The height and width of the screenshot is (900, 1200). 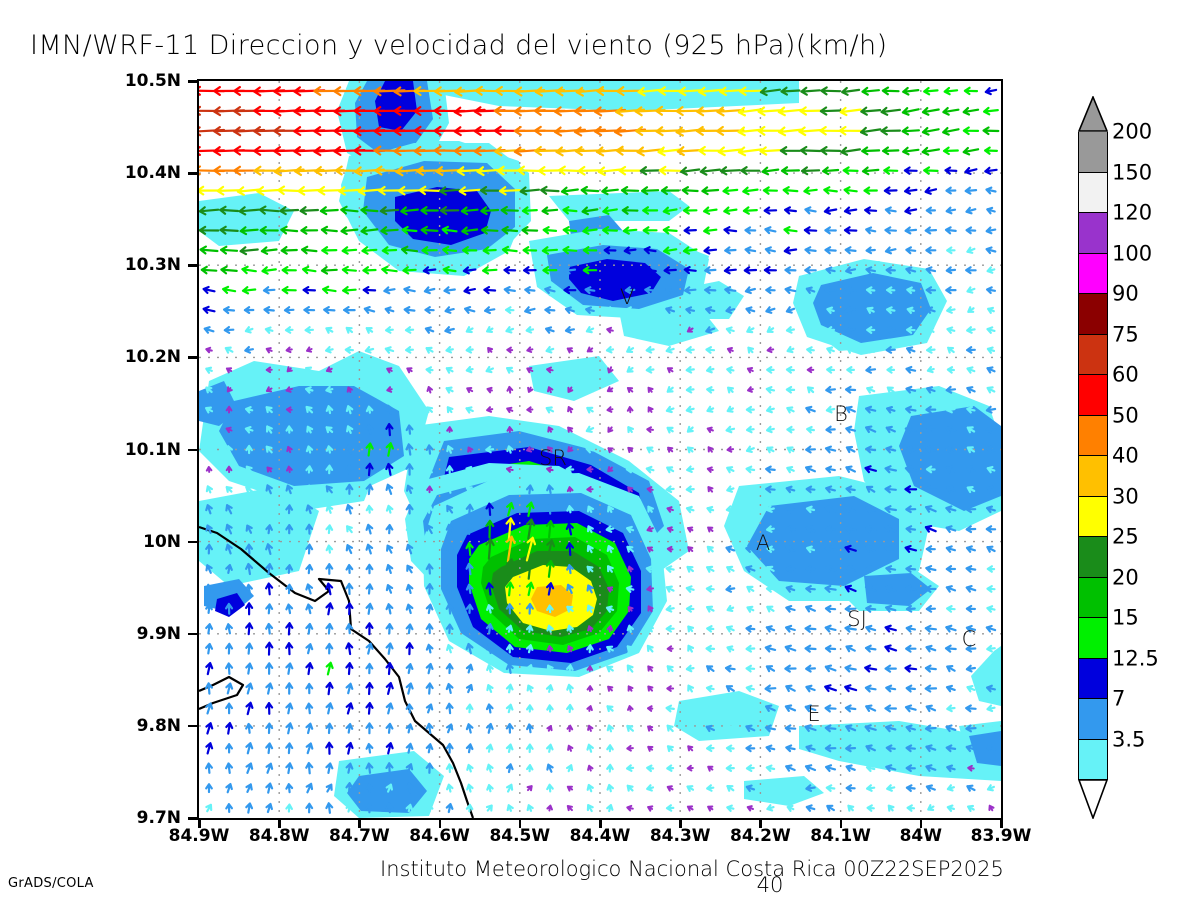 I want to click on colorbar-tick-label: 120, so click(x=1132, y=212).